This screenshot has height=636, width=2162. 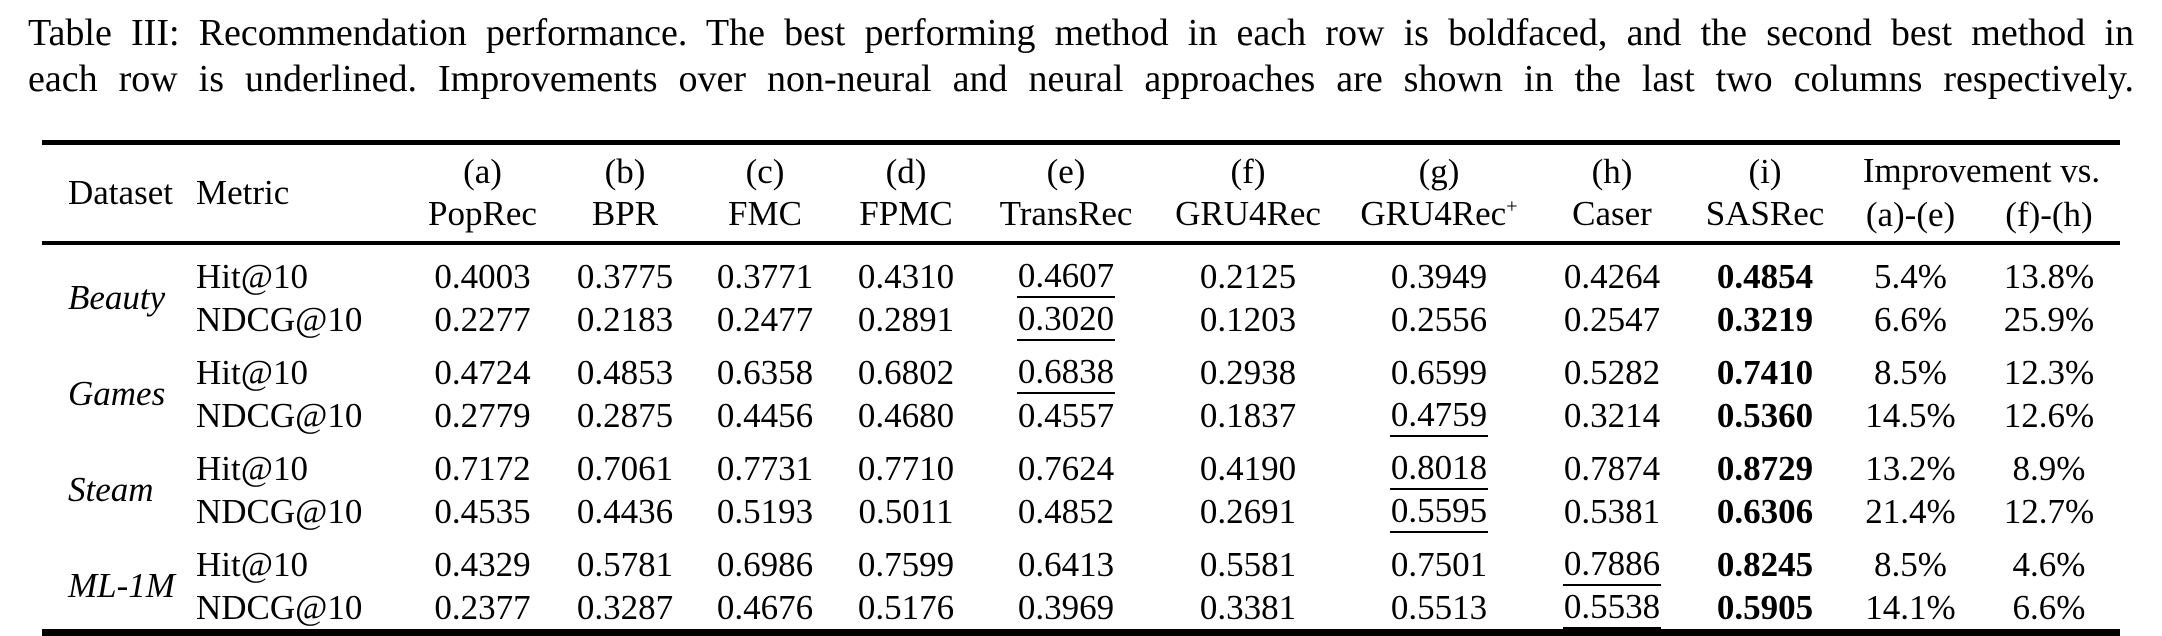 I want to click on value: 0.2691, so click(x=1248, y=511).